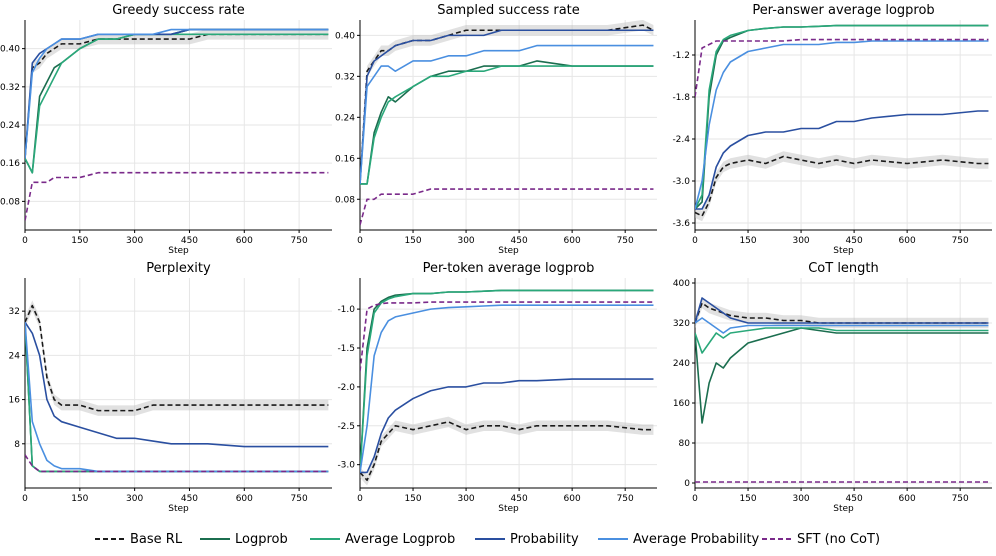 This screenshot has height=556, width=996. Describe the element at coordinates (346, 427) in the screenshot. I see `y-tick-label: -2.5` at that location.